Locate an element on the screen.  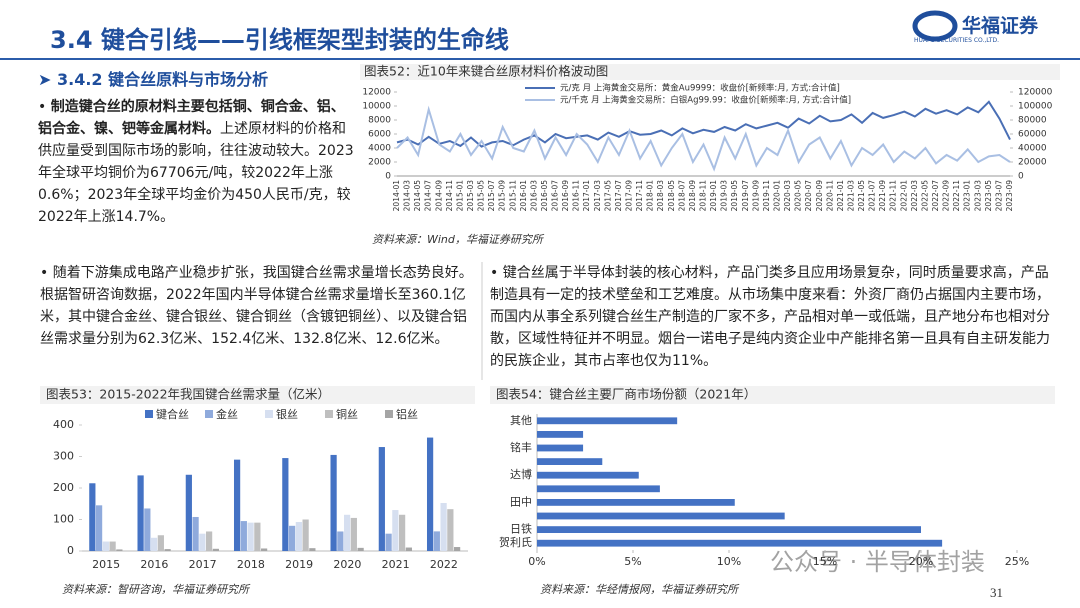
x-tick-label: 2021-11 is located at coordinates (893, 196).